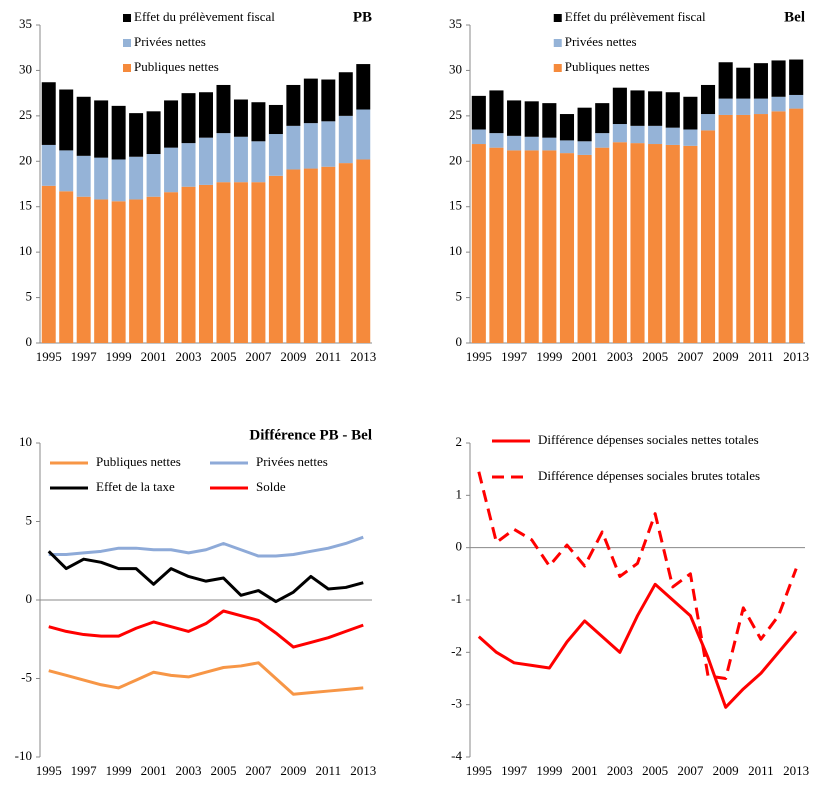 The width and height of the screenshot is (815, 785). I want to click on y-tick-label: 1, so click(459, 493).